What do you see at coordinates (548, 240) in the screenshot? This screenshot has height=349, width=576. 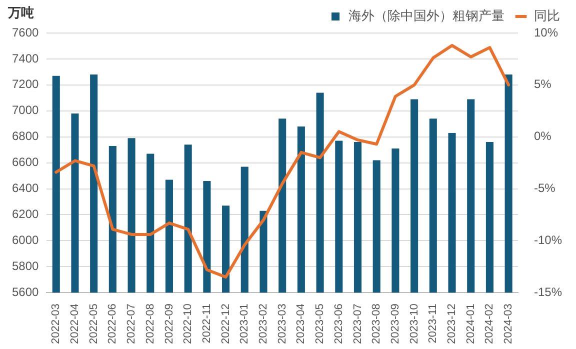 I see `y2-tick-label: -10%` at bounding box center [548, 240].